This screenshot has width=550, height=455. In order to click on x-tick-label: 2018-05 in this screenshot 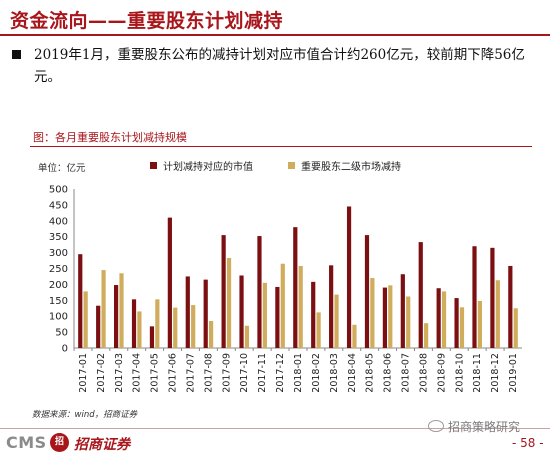, I will do `click(370, 373)`.